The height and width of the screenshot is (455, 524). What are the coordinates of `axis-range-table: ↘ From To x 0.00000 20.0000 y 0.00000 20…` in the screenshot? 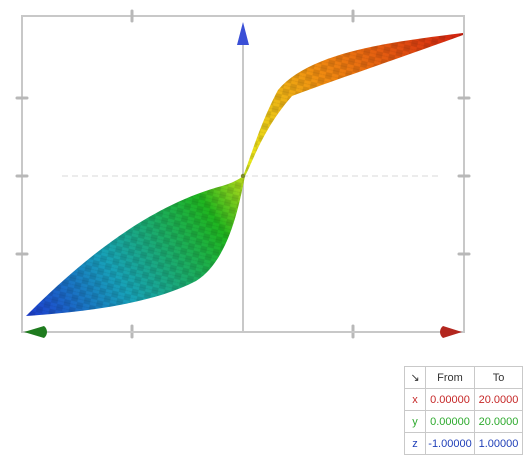 It's located at (463, 410).